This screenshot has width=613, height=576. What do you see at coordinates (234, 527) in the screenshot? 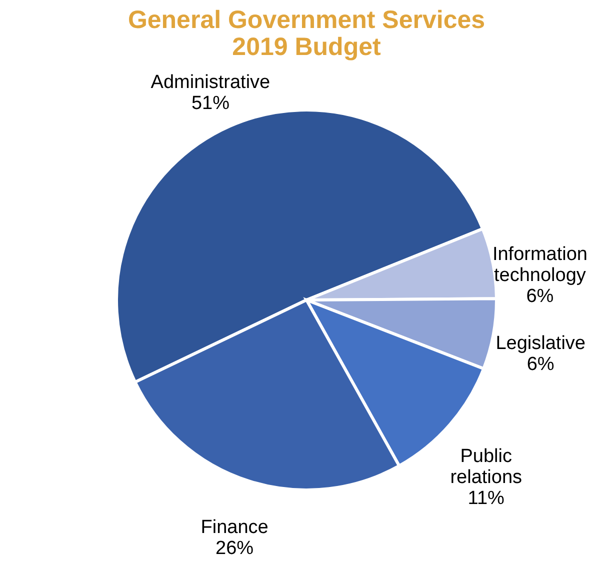
I see `slice-label: Finance` at bounding box center [234, 527].